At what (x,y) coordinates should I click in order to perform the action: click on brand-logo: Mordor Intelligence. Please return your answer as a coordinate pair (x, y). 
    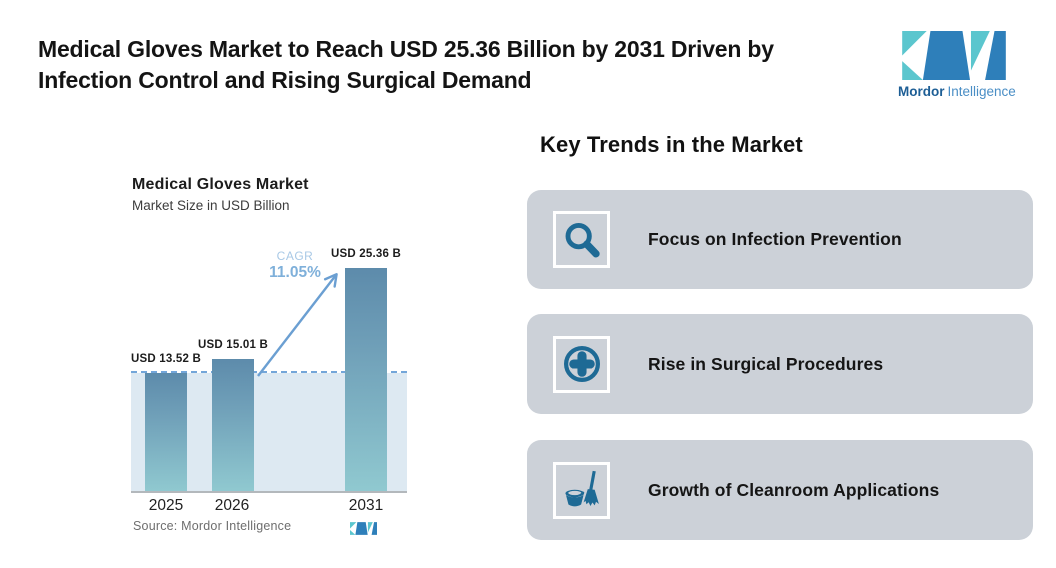
    Looking at the image, I should click on (957, 65).